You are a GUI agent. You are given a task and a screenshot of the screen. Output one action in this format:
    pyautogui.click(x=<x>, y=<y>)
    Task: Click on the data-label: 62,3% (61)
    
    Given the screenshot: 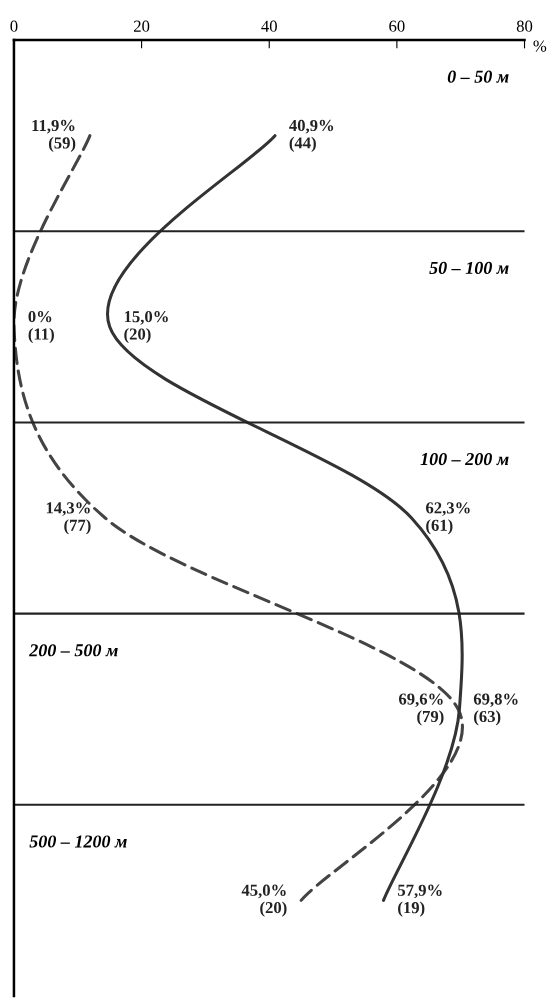 What is the action you would take?
    pyautogui.click(x=448, y=518)
    